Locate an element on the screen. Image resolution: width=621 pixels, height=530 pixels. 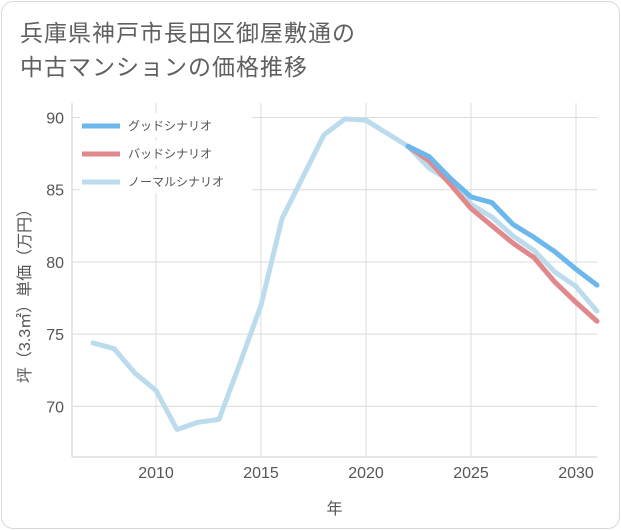
chart-title-line2: 中古マンションの価格推移 is located at coordinates (164, 67).